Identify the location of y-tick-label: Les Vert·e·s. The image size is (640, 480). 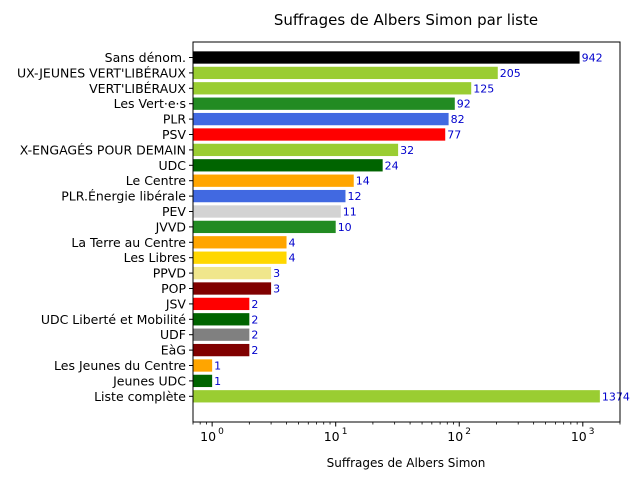
(150, 103).